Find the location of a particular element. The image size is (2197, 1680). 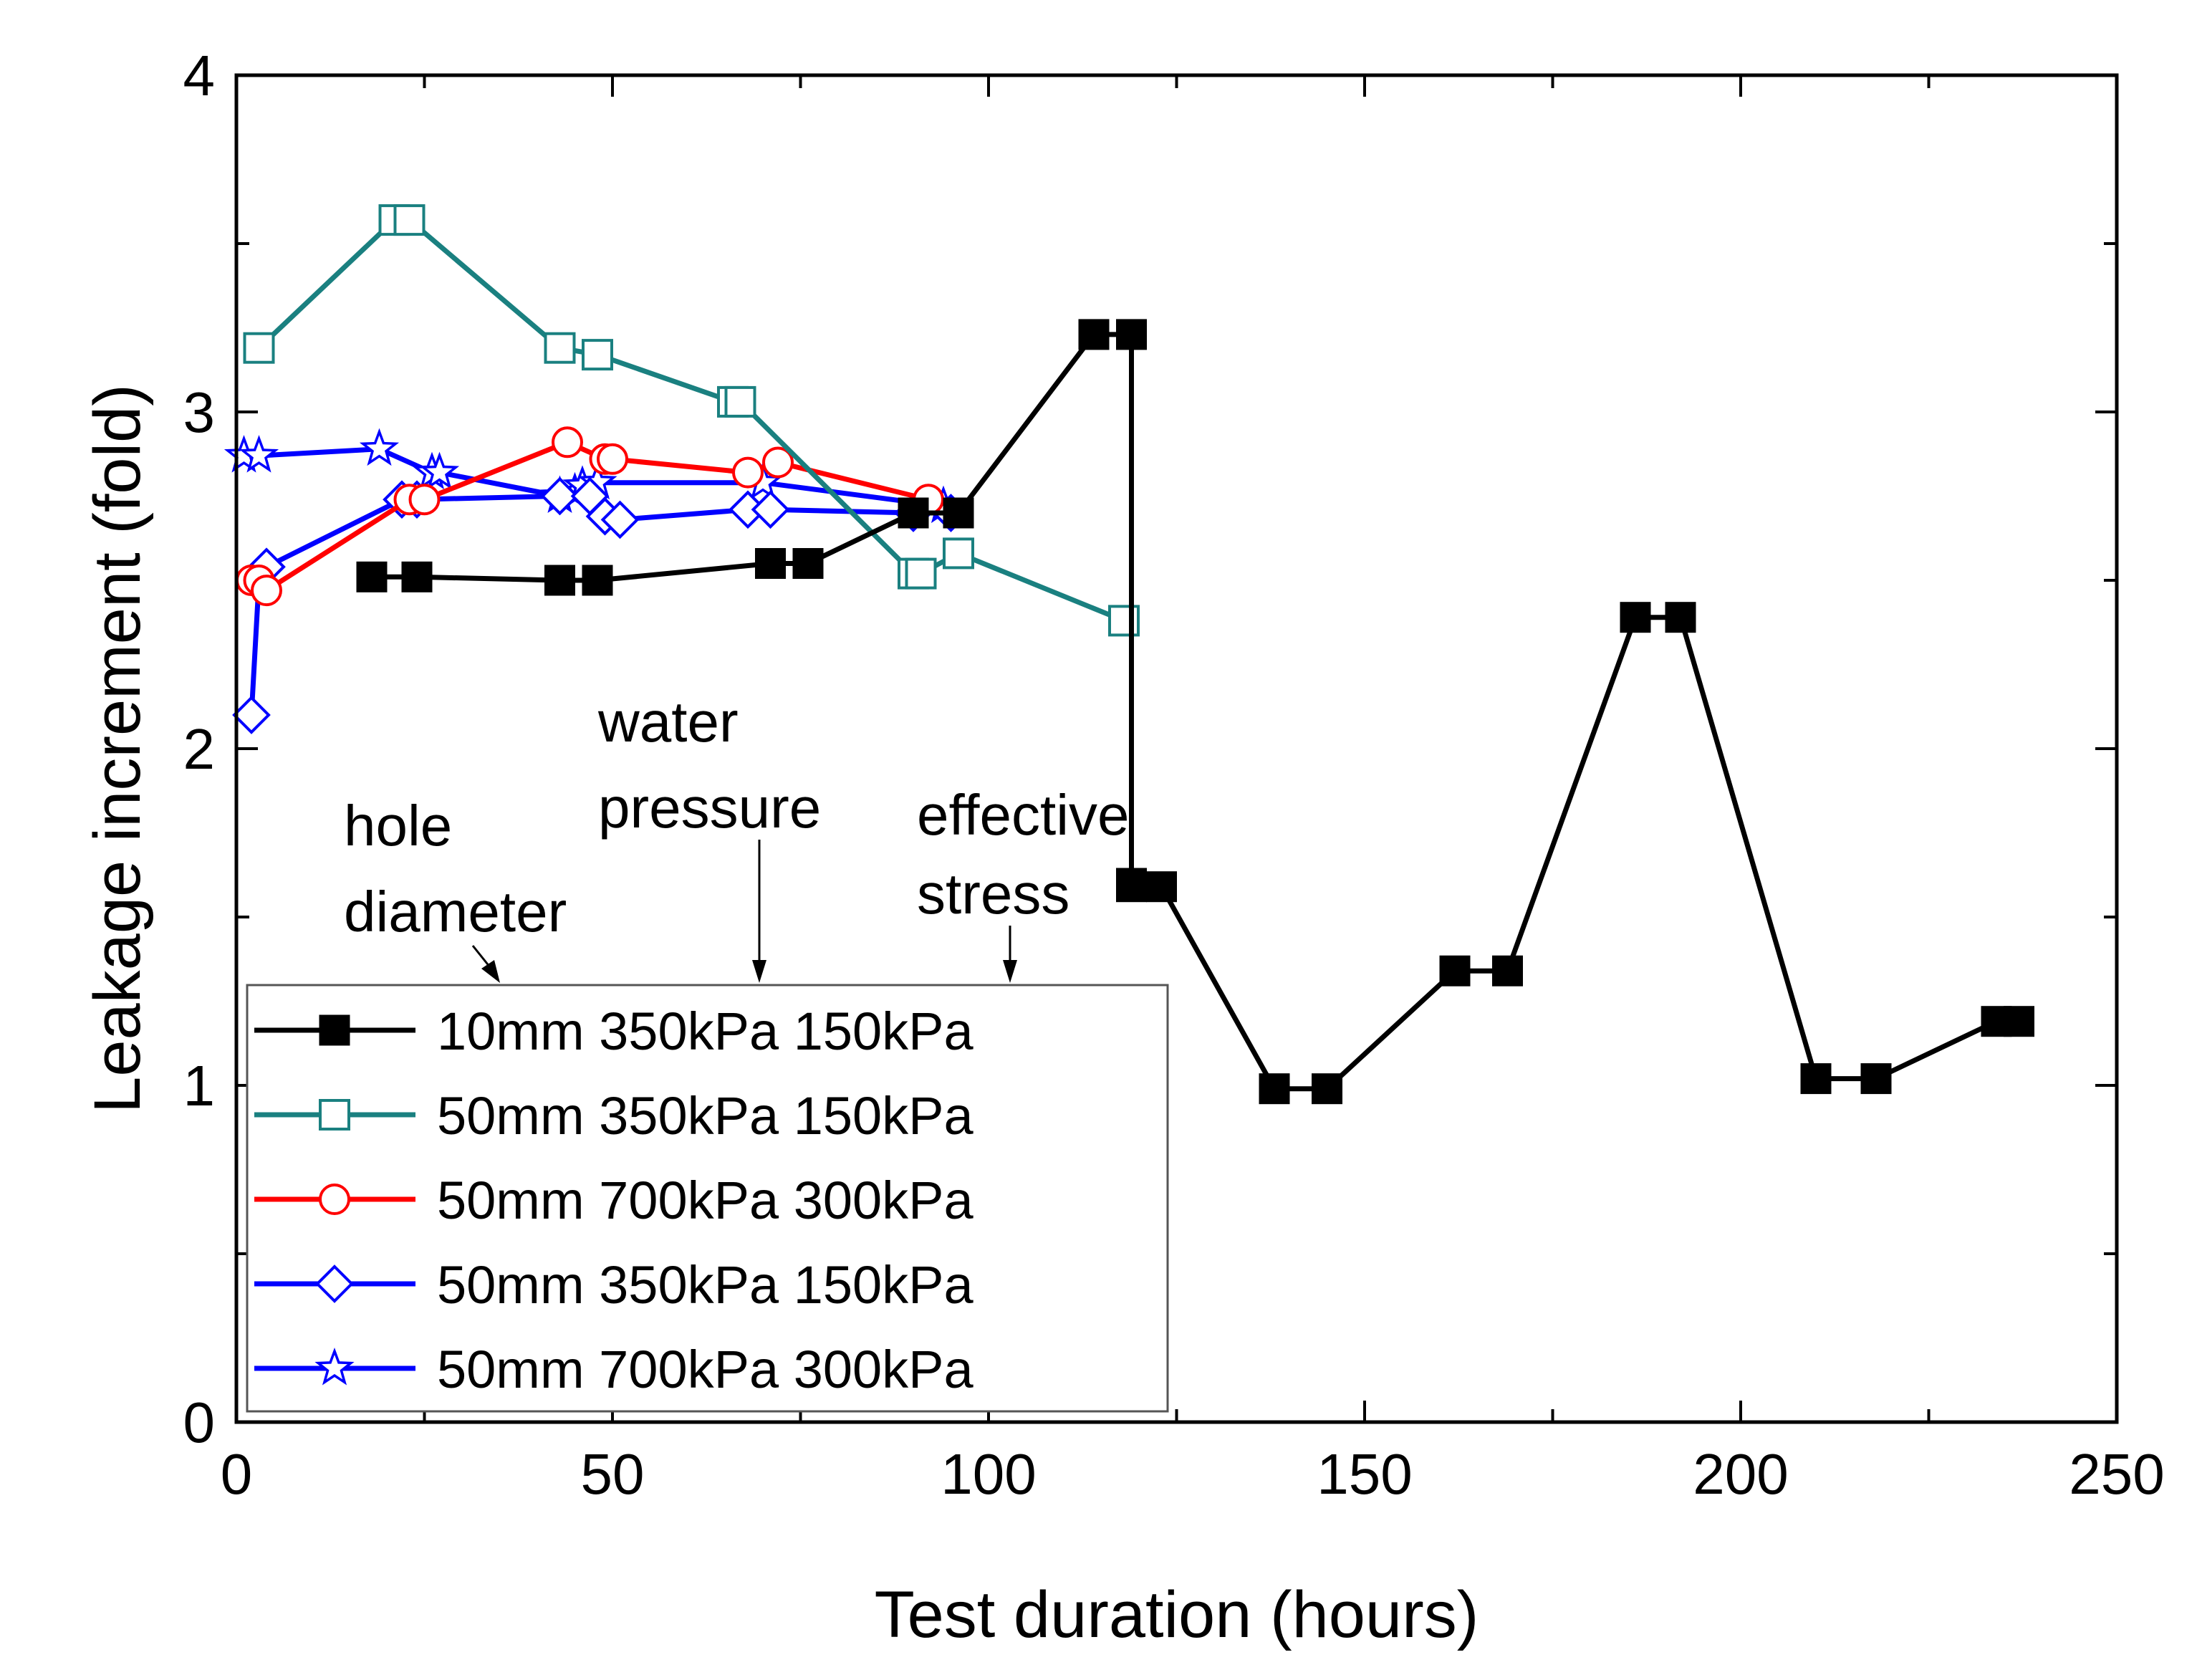

annotation-text: diameter is located at coordinates (455, 912).